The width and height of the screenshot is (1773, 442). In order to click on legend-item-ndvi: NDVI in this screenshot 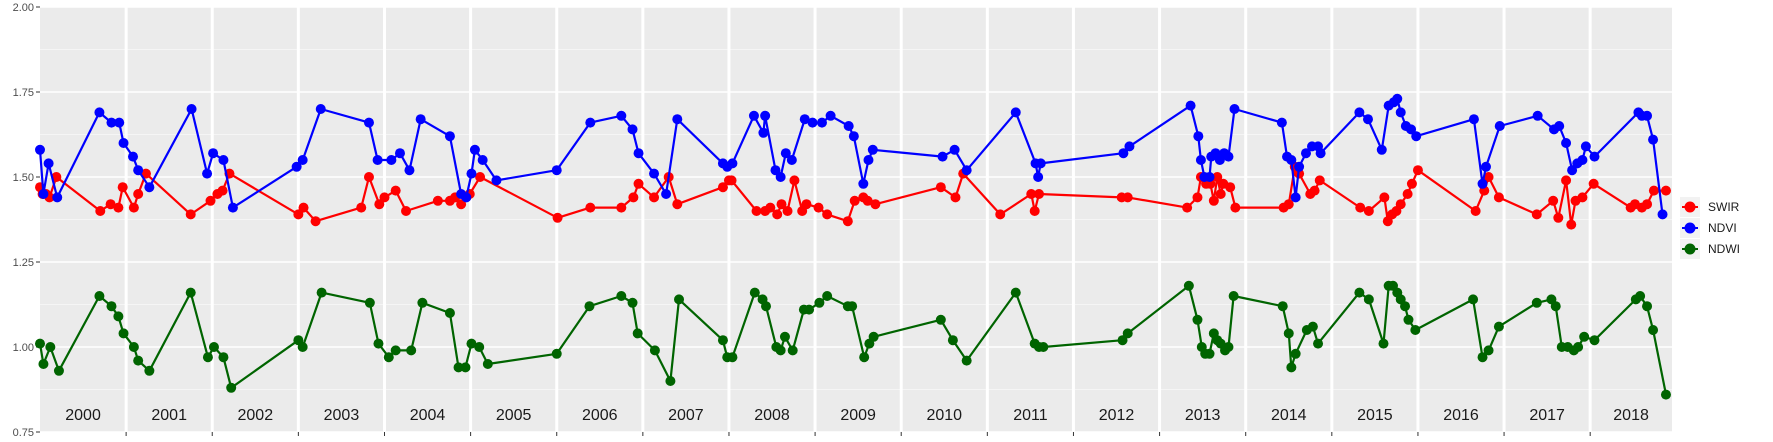, I will do `click(1708, 228)`.